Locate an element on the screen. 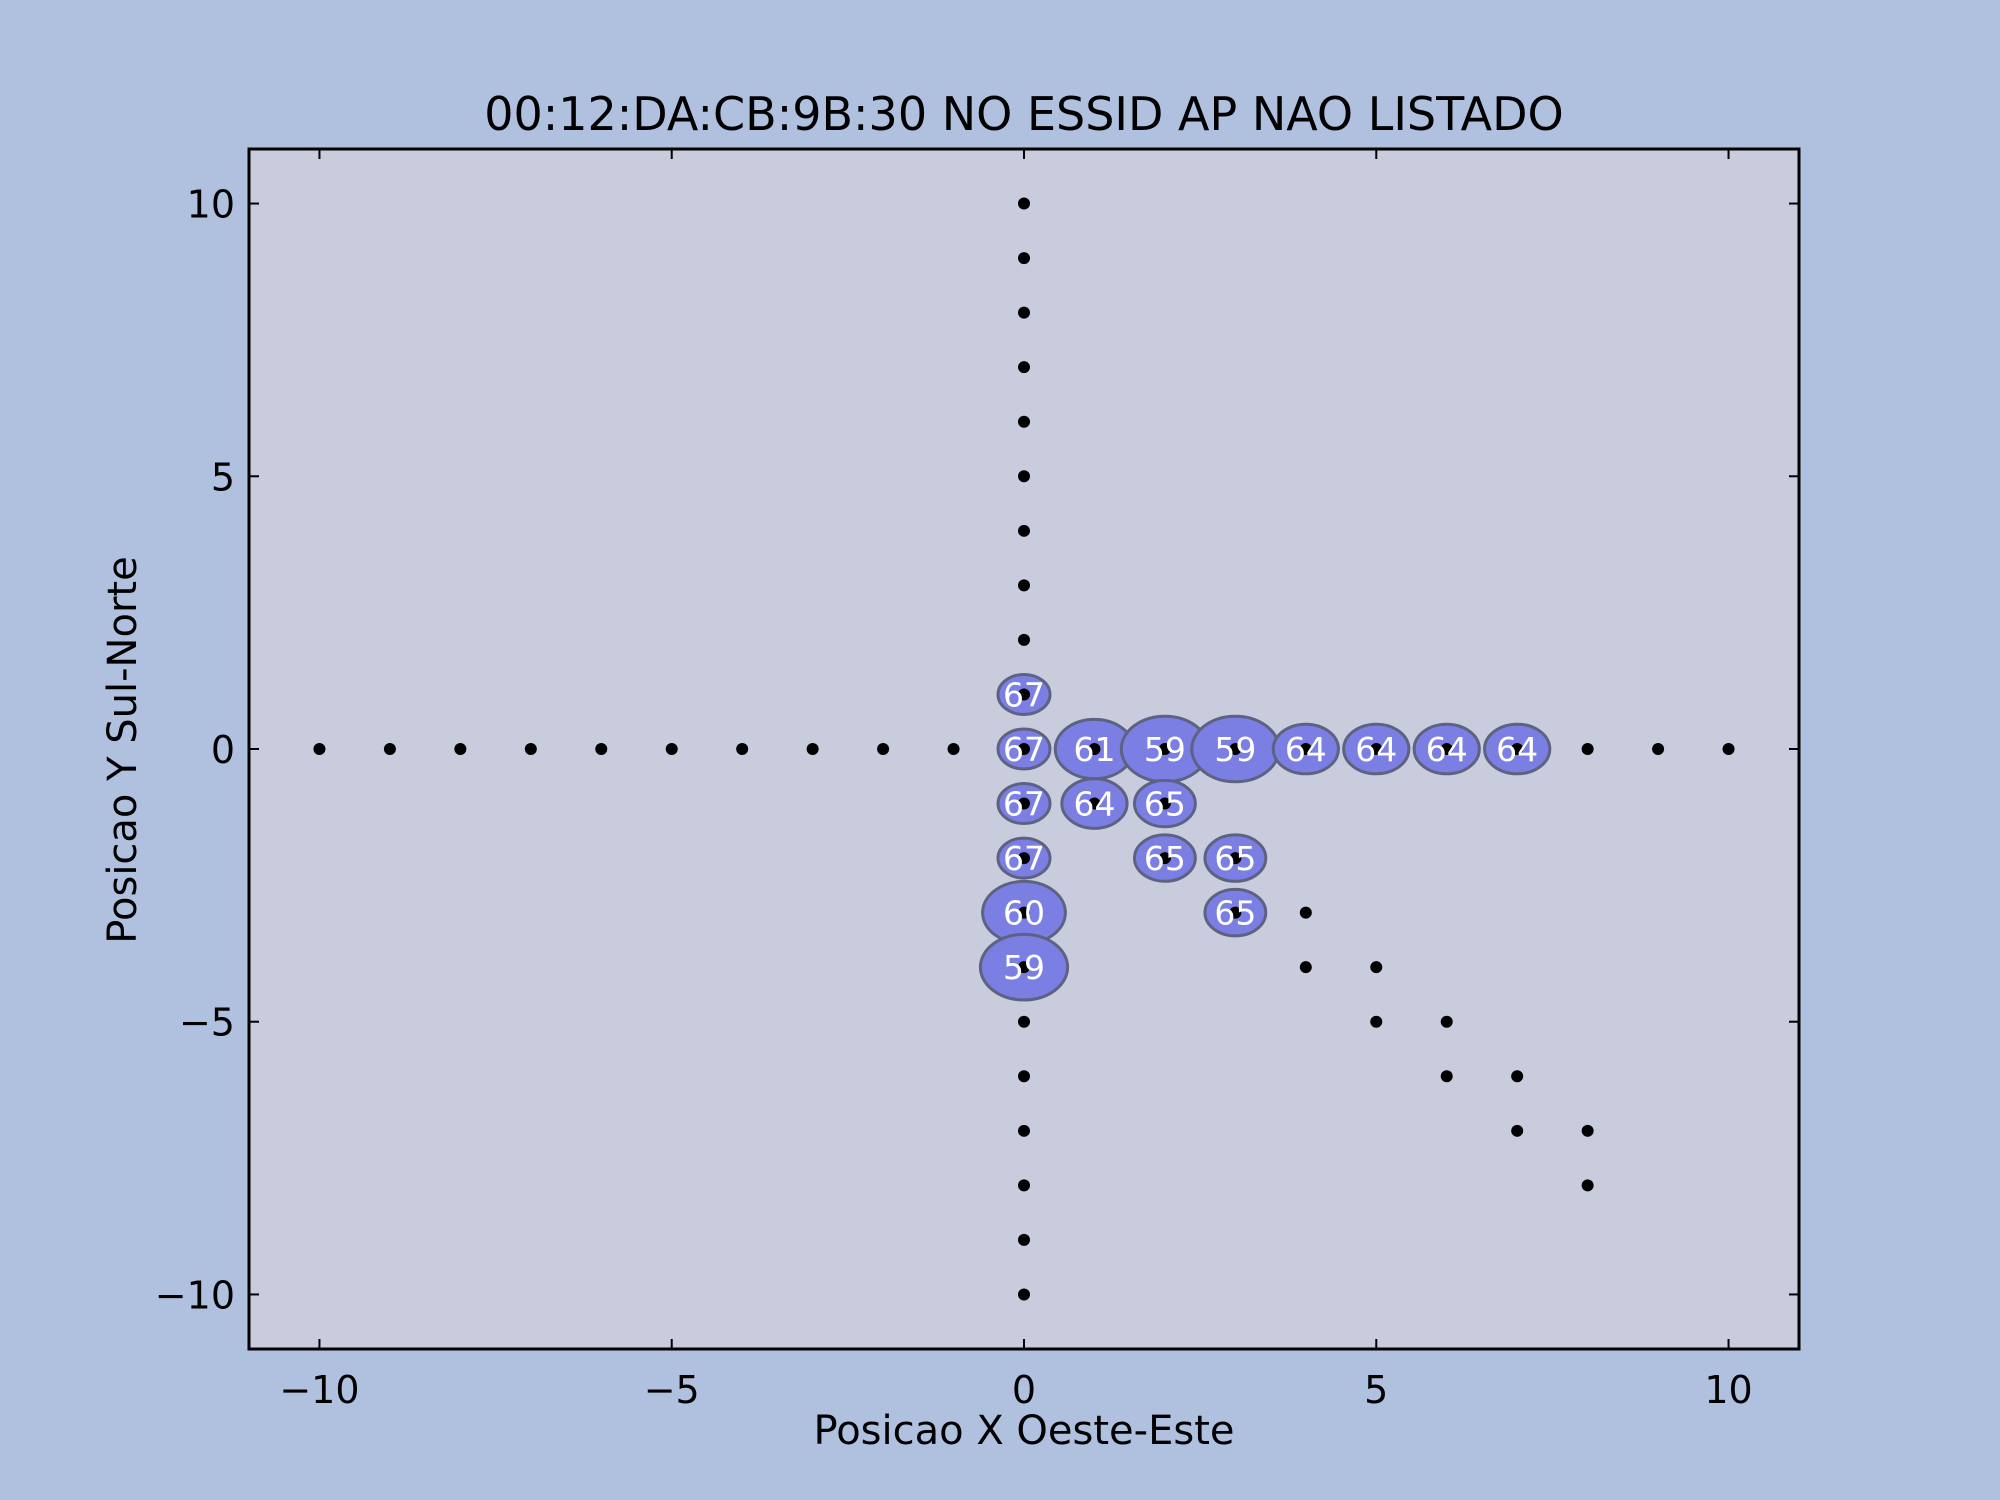 This screenshot has height=1500, width=2000. x-tick-label-3: 5 is located at coordinates (1376, 1390).